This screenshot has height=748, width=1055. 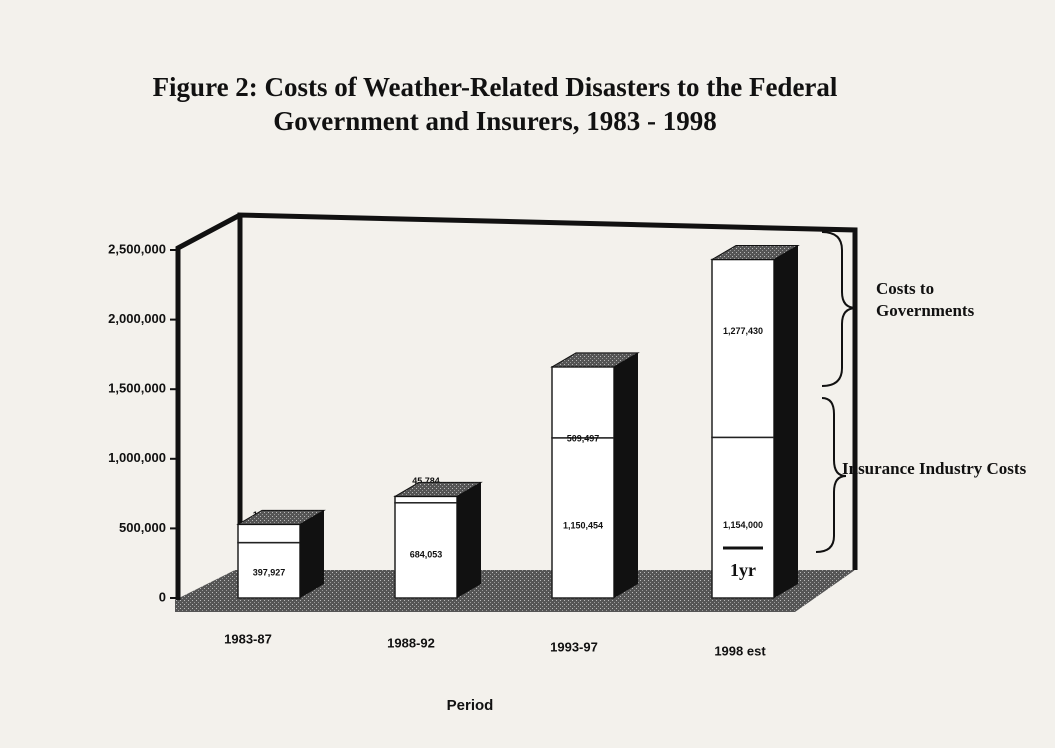 What do you see at coordinates (574, 646) in the screenshot?
I see `x-tick-label: 1993-97` at bounding box center [574, 646].